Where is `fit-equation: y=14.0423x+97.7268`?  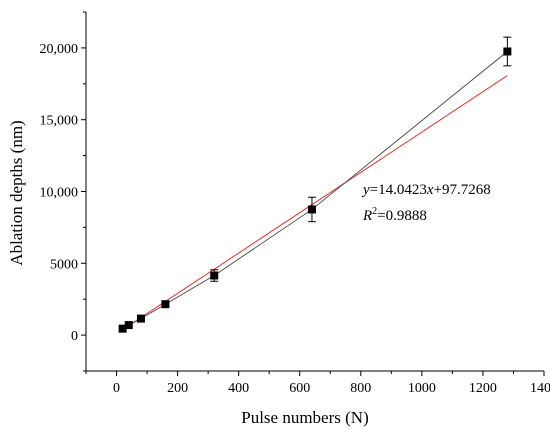
fit-equation: y=14.0423x+97.7268 is located at coordinates (426, 190).